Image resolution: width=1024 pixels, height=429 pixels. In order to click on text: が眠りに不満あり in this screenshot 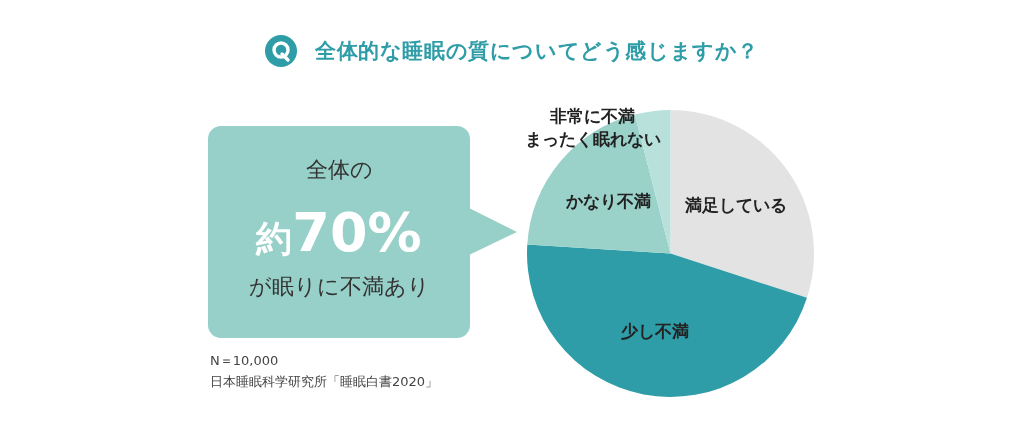, I will do `click(339, 287)`.